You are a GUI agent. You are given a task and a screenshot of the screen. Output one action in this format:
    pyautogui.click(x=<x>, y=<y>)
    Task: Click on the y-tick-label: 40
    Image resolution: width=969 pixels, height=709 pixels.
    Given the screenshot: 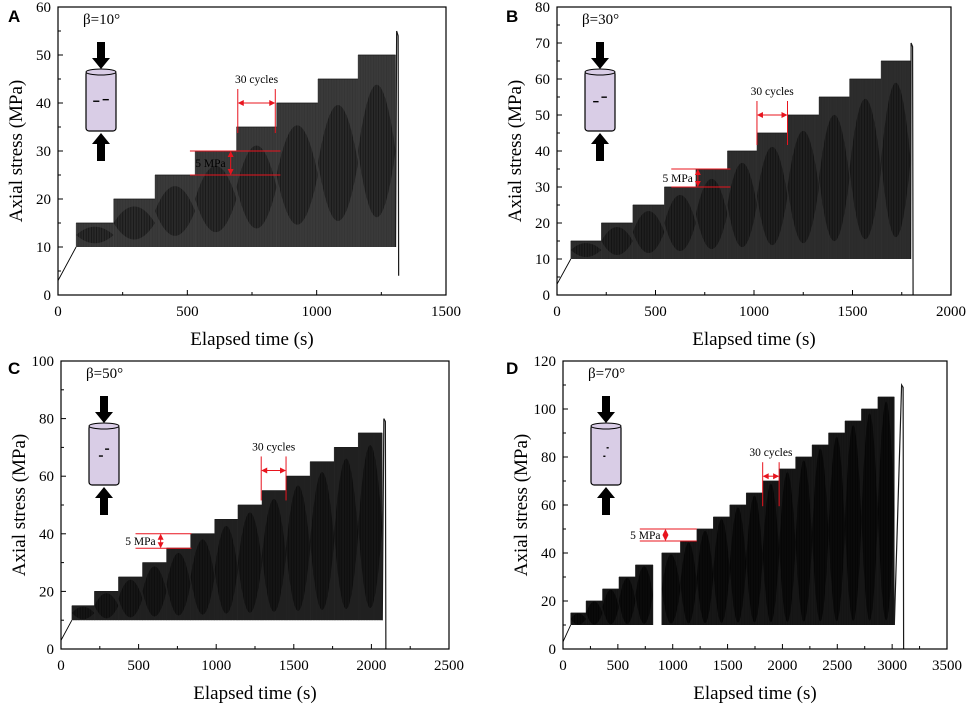 What is the action you would take?
    pyautogui.click(x=548, y=554)
    